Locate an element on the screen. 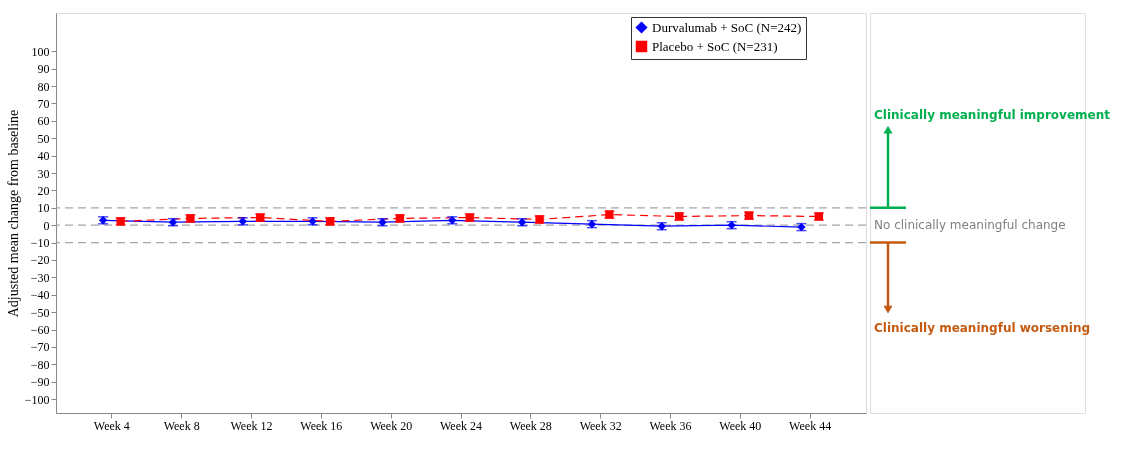  y-tick-label: −100 is located at coordinates (37, 399).